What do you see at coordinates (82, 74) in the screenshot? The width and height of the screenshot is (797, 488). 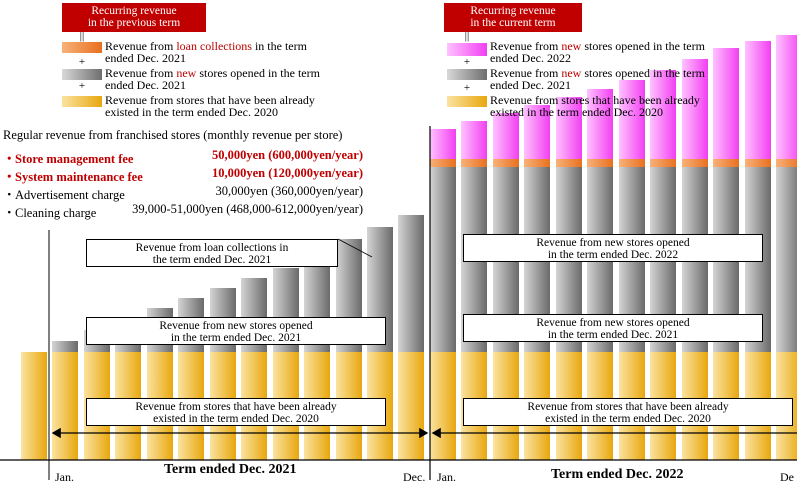 I see `legend-left-new2021-swatch` at bounding box center [82, 74].